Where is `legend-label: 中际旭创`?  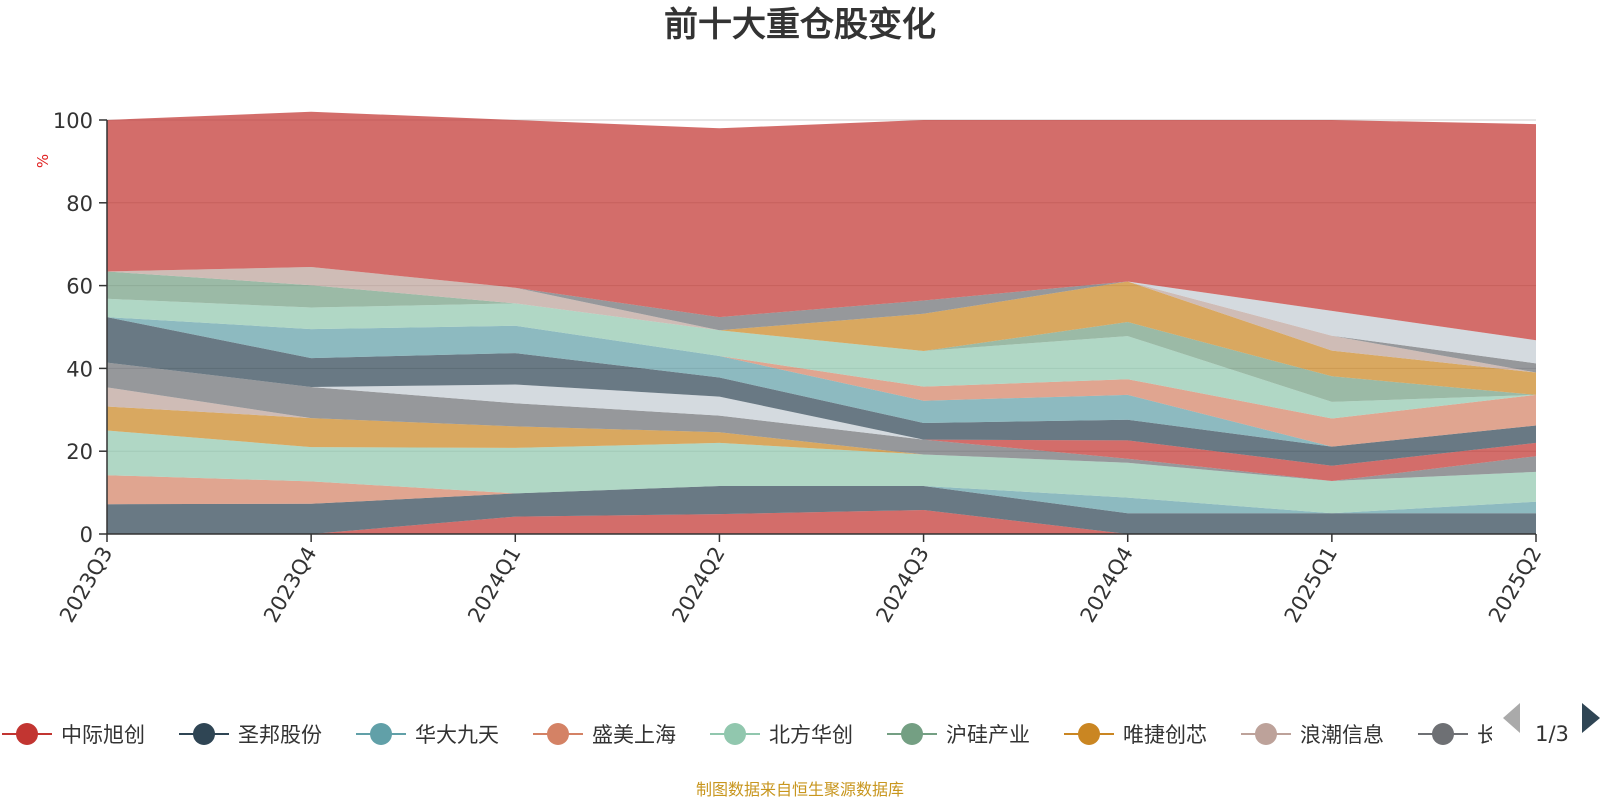 legend-label: 中际旭创 is located at coordinates (103, 735).